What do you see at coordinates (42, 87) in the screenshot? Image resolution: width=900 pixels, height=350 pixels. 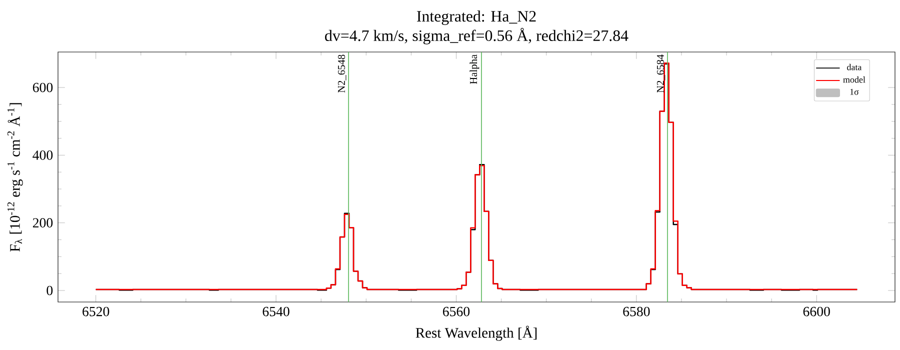 I see `y-tick-label: 600` at bounding box center [42, 87].